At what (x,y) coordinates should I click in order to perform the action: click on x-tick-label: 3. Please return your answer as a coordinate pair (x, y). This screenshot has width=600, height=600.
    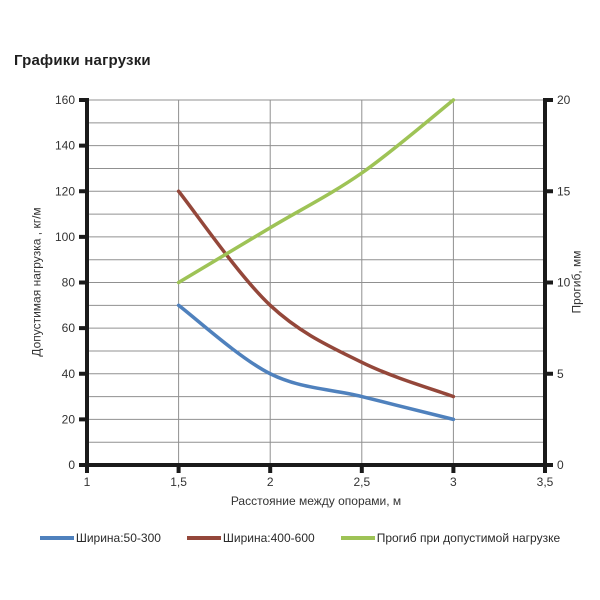
    Looking at the image, I should click on (453, 482).